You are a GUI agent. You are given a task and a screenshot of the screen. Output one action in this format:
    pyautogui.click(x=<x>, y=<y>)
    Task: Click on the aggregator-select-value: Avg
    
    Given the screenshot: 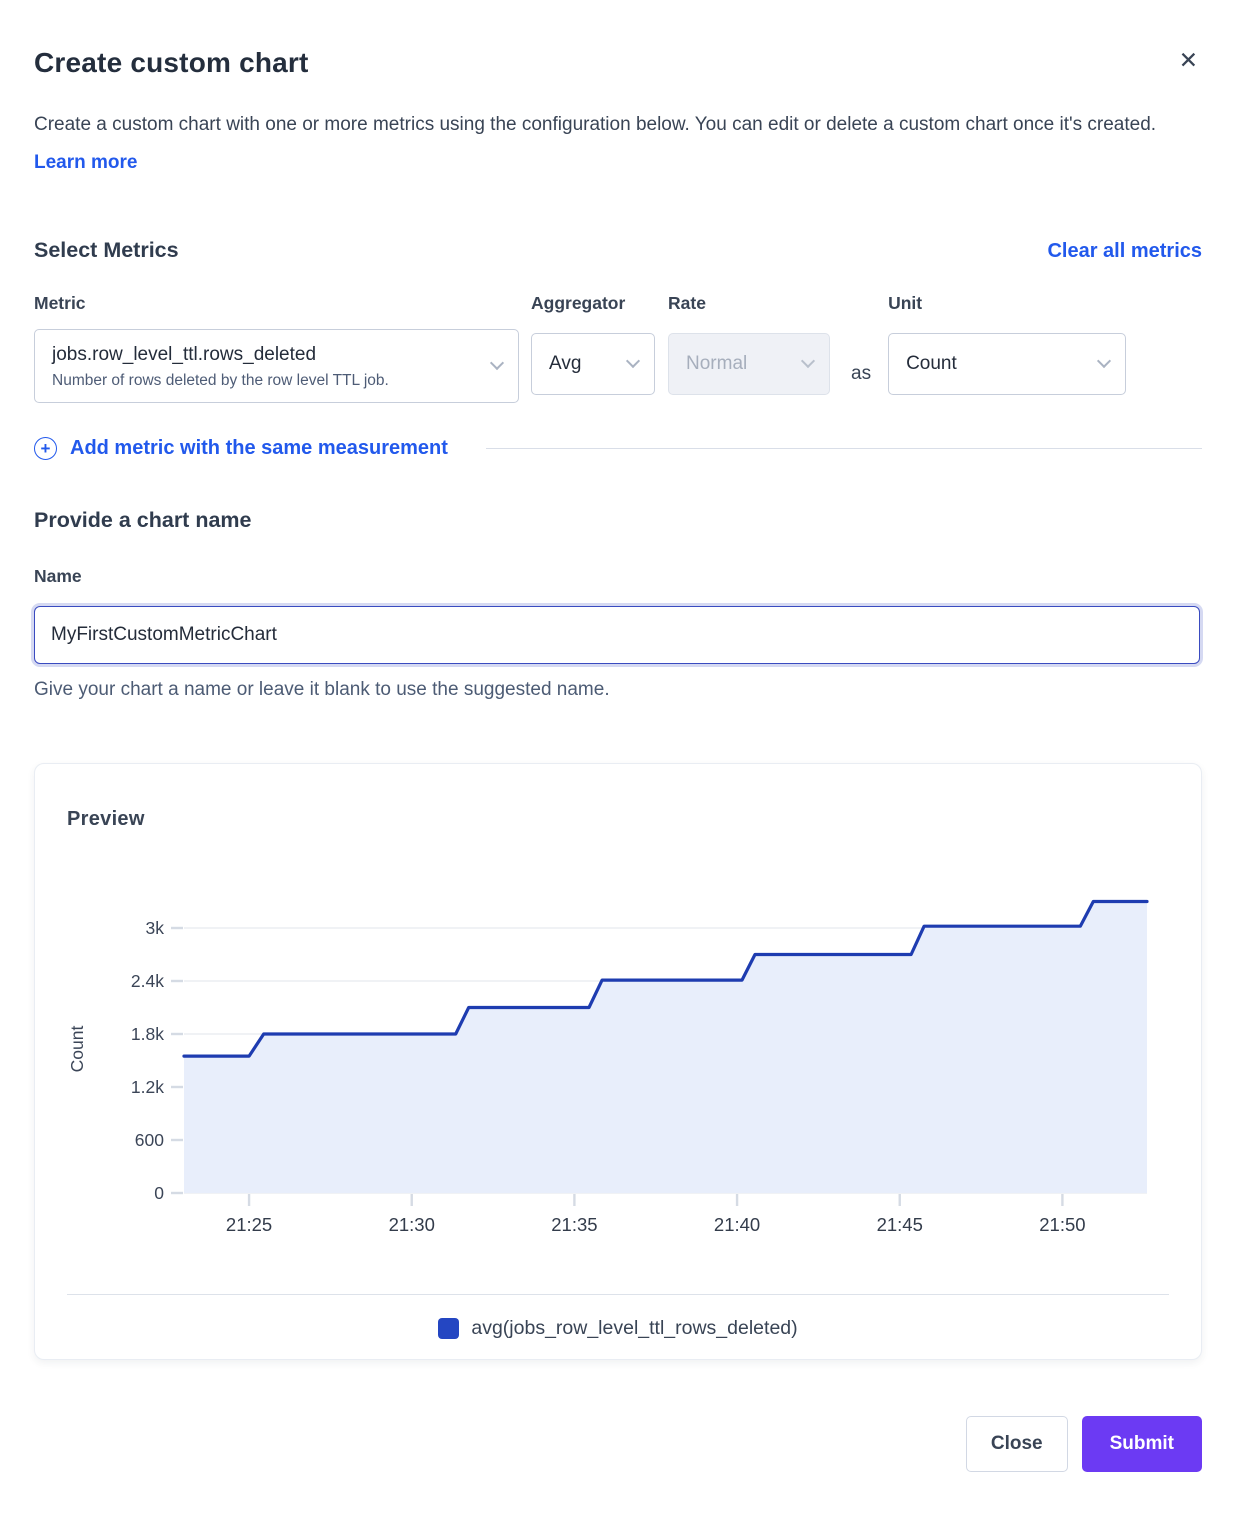 What is the action you would take?
    pyautogui.click(x=565, y=363)
    